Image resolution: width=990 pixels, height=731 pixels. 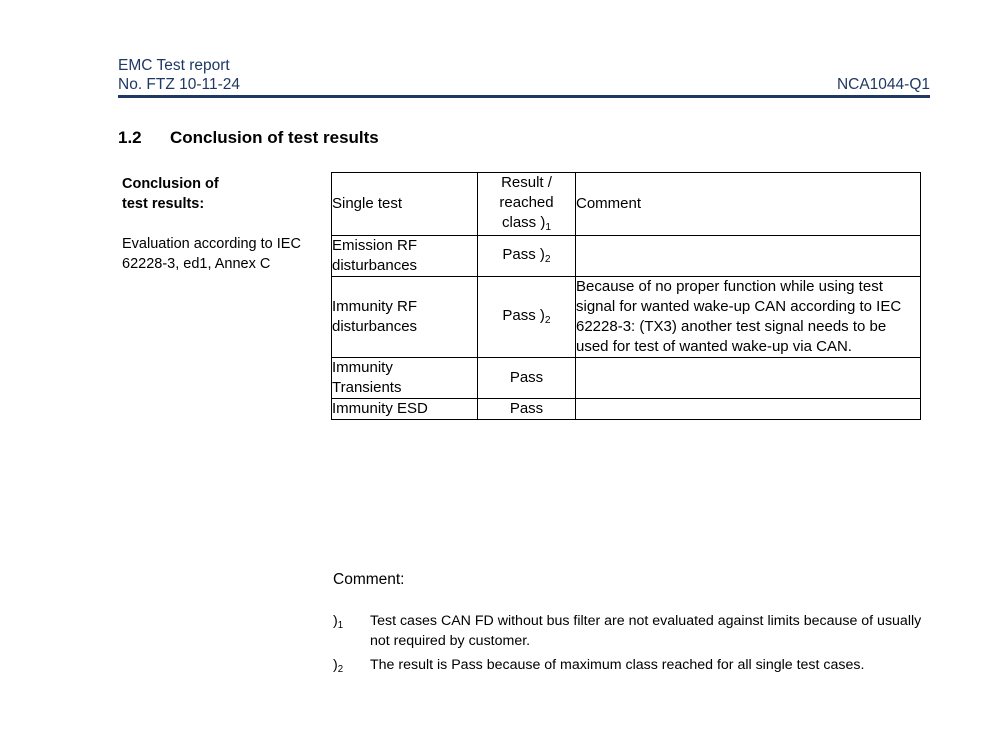 What do you see at coordinates (375, 306) in the screenshot?
I see `cell-single-test-line1: Immunity RF` at bounding box center [375, 306].